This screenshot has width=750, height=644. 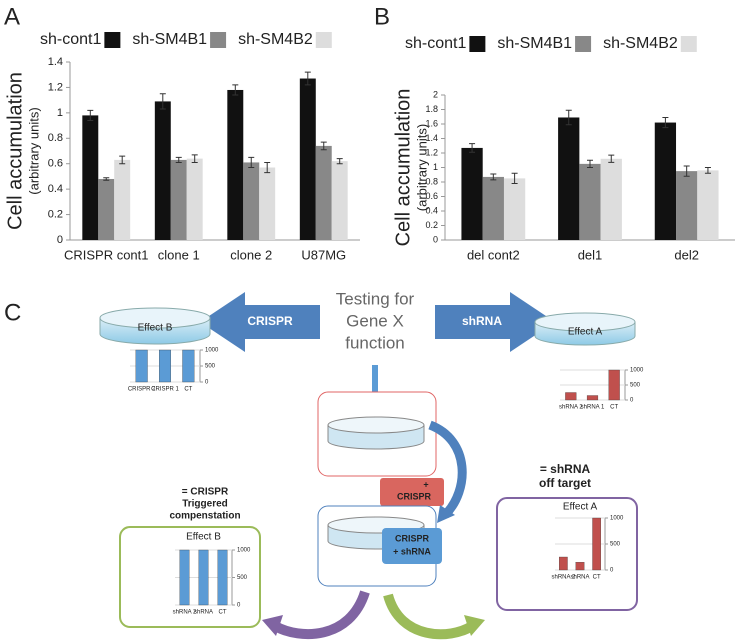 I want to click on legend-label: sh-cont1, so click(x=435, y=43).